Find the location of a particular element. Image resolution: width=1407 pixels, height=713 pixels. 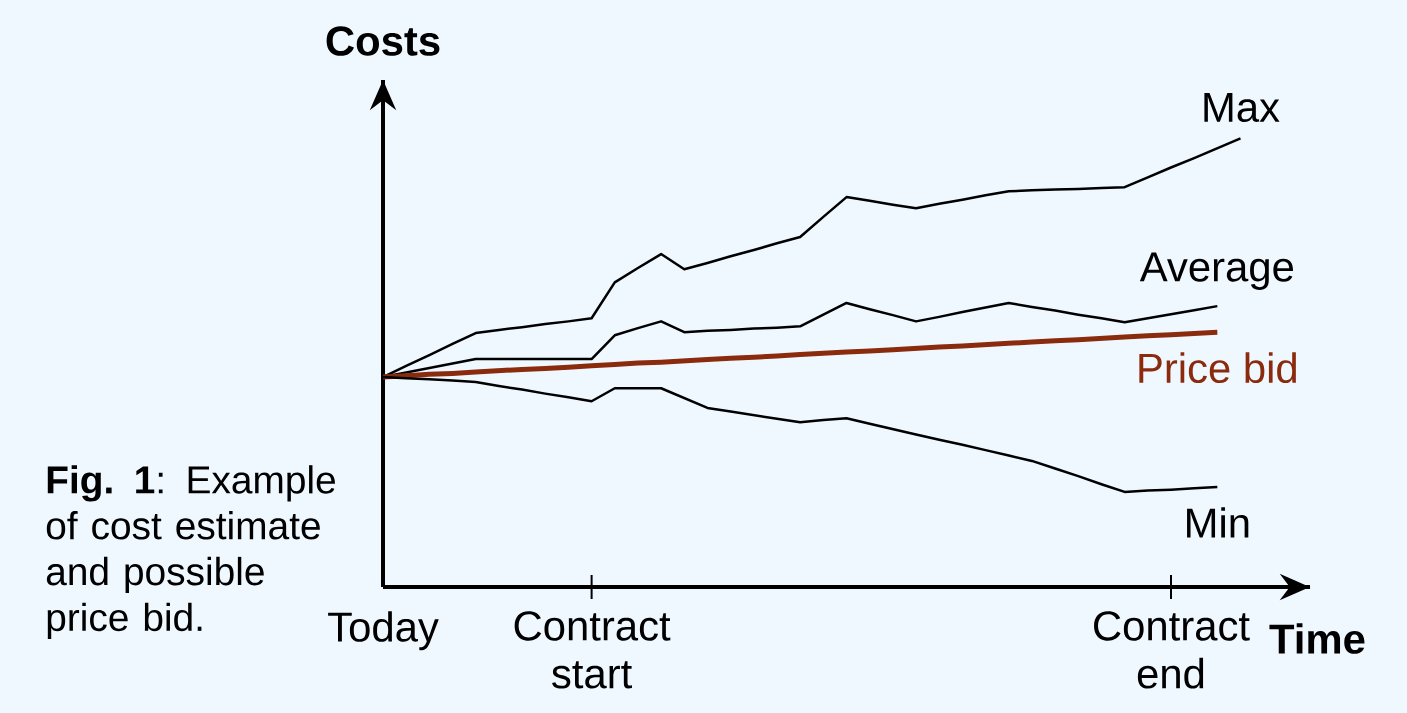

x-tick-label: Contract end is located at coordinates (1172, 650).